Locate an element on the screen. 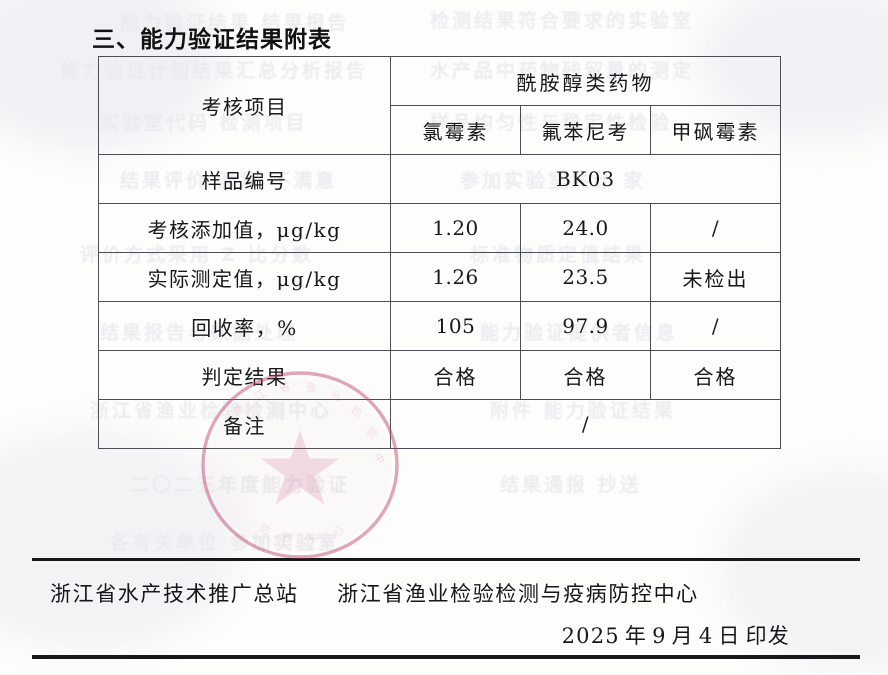 This screenshot has width=888, height=675. row-label-remarks: 备注 is located at coordinates (244, 424).